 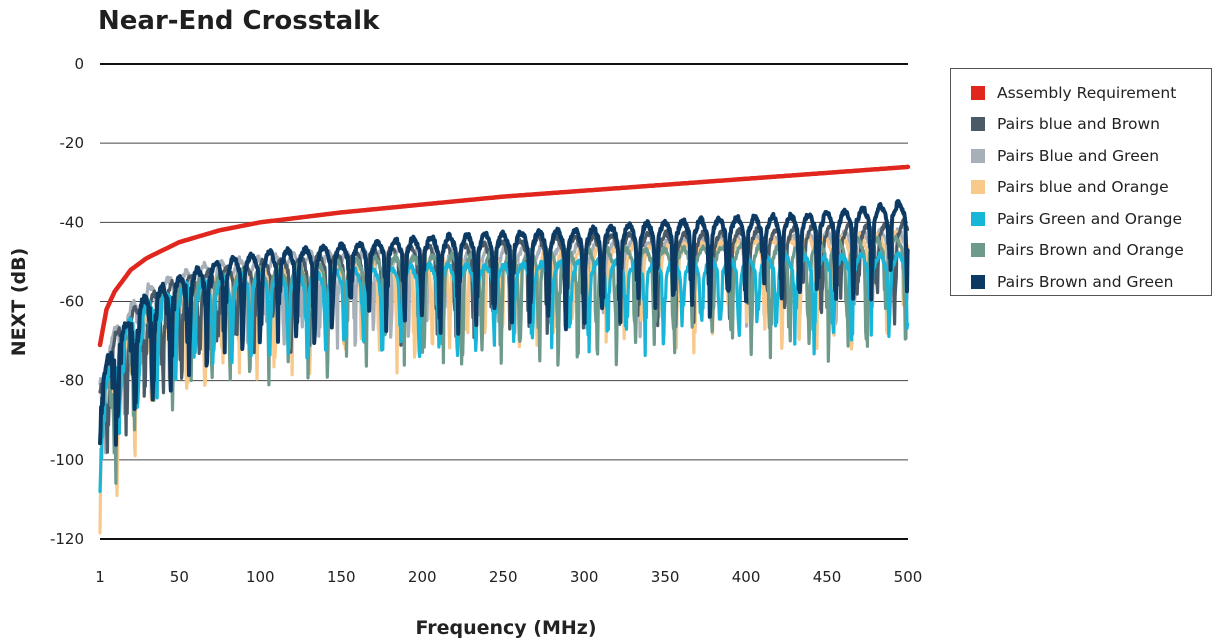 I want to click on legend-label: Pairs Brown and Orange, so click(x=1090, y=250).